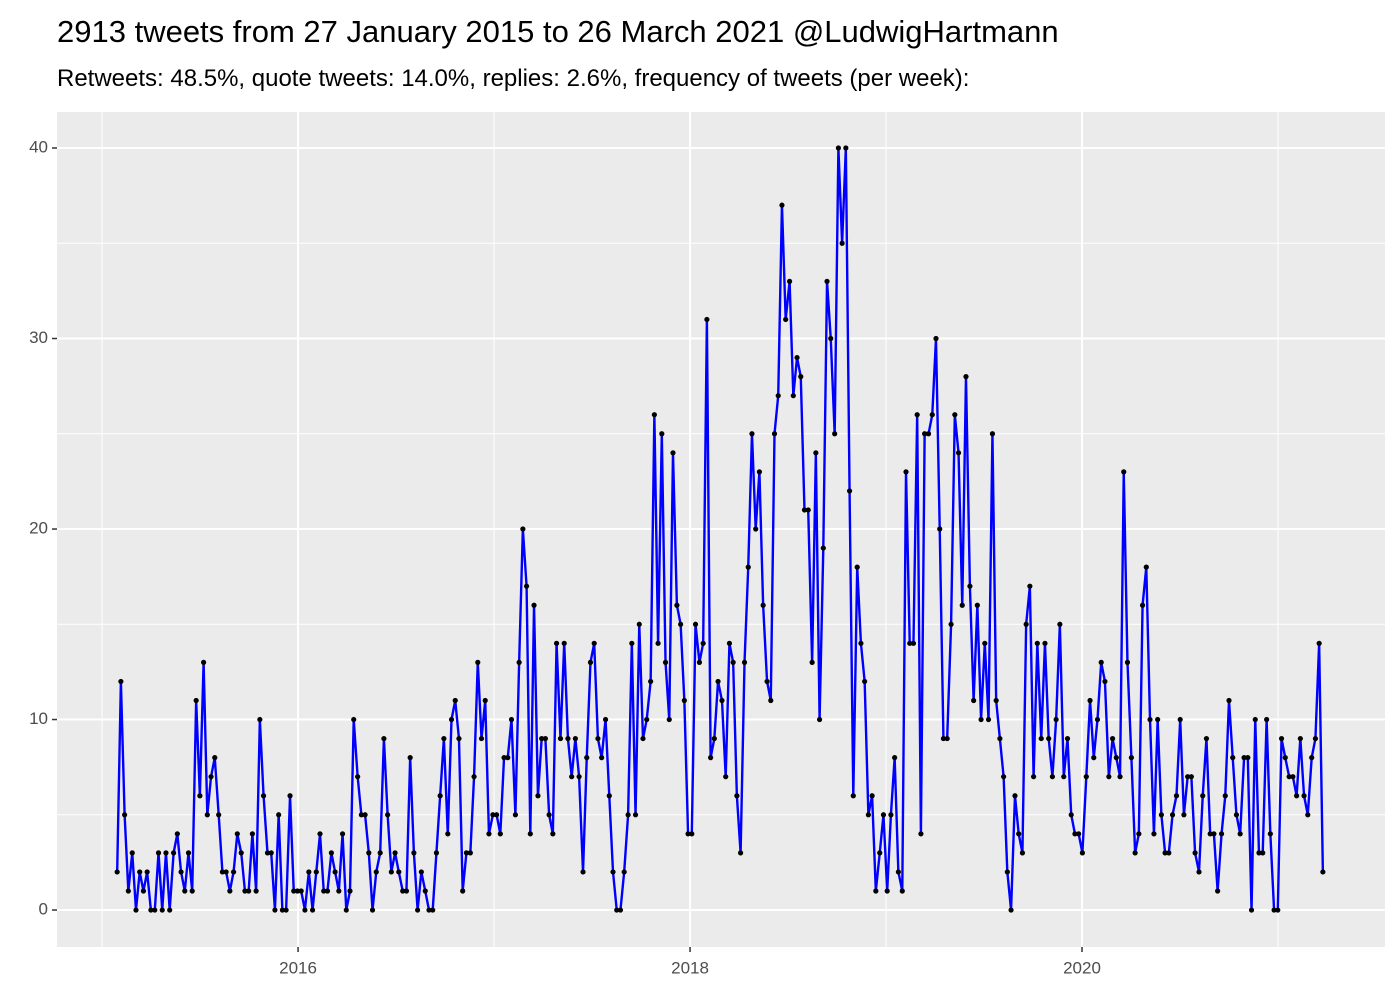  What do you see at coordinates (1082, 967) in the screenshot?
I see `x-tick-label: 2020` at bounding box center [1082, 967].